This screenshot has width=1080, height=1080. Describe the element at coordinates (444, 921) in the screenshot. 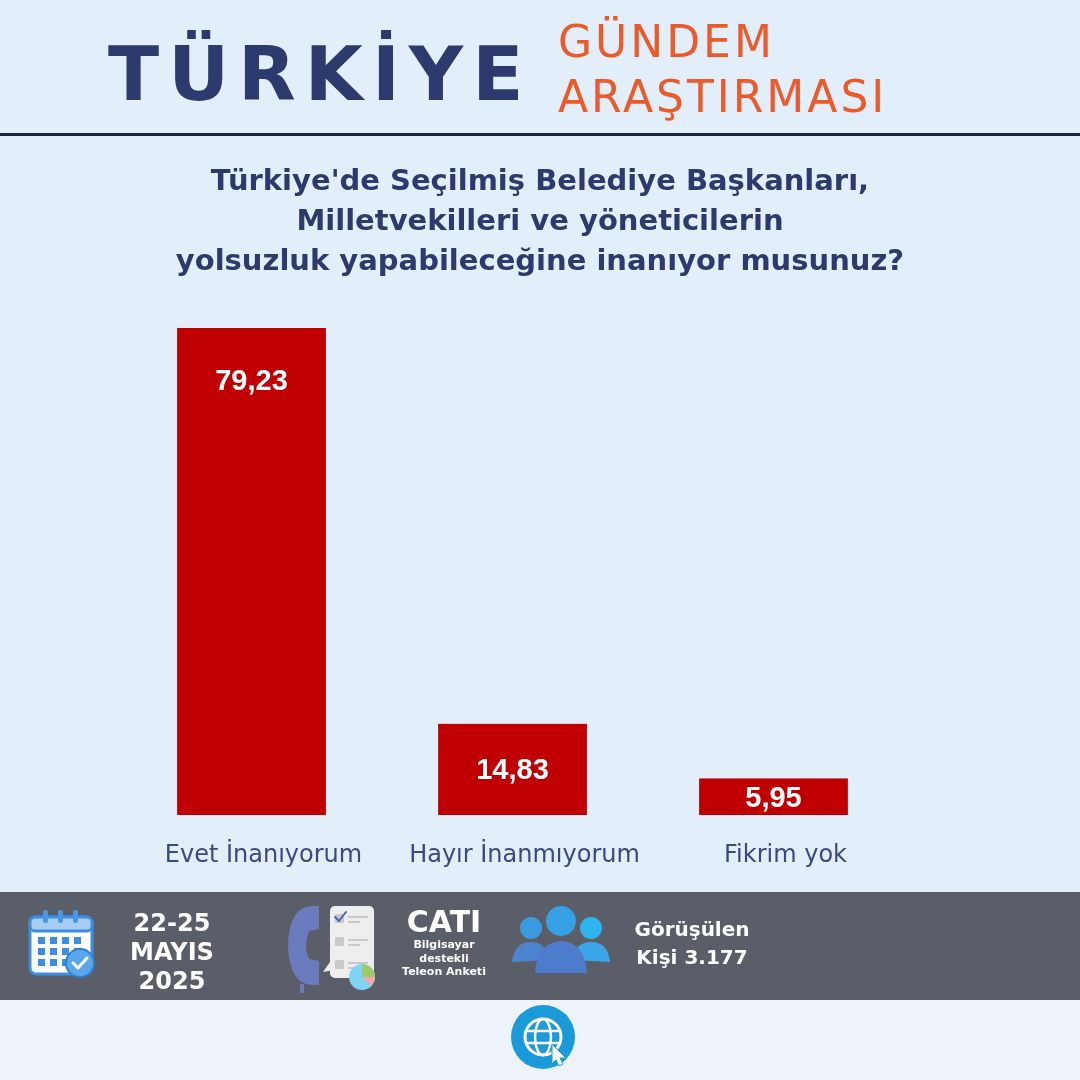

I see `text: CATI` at that location.